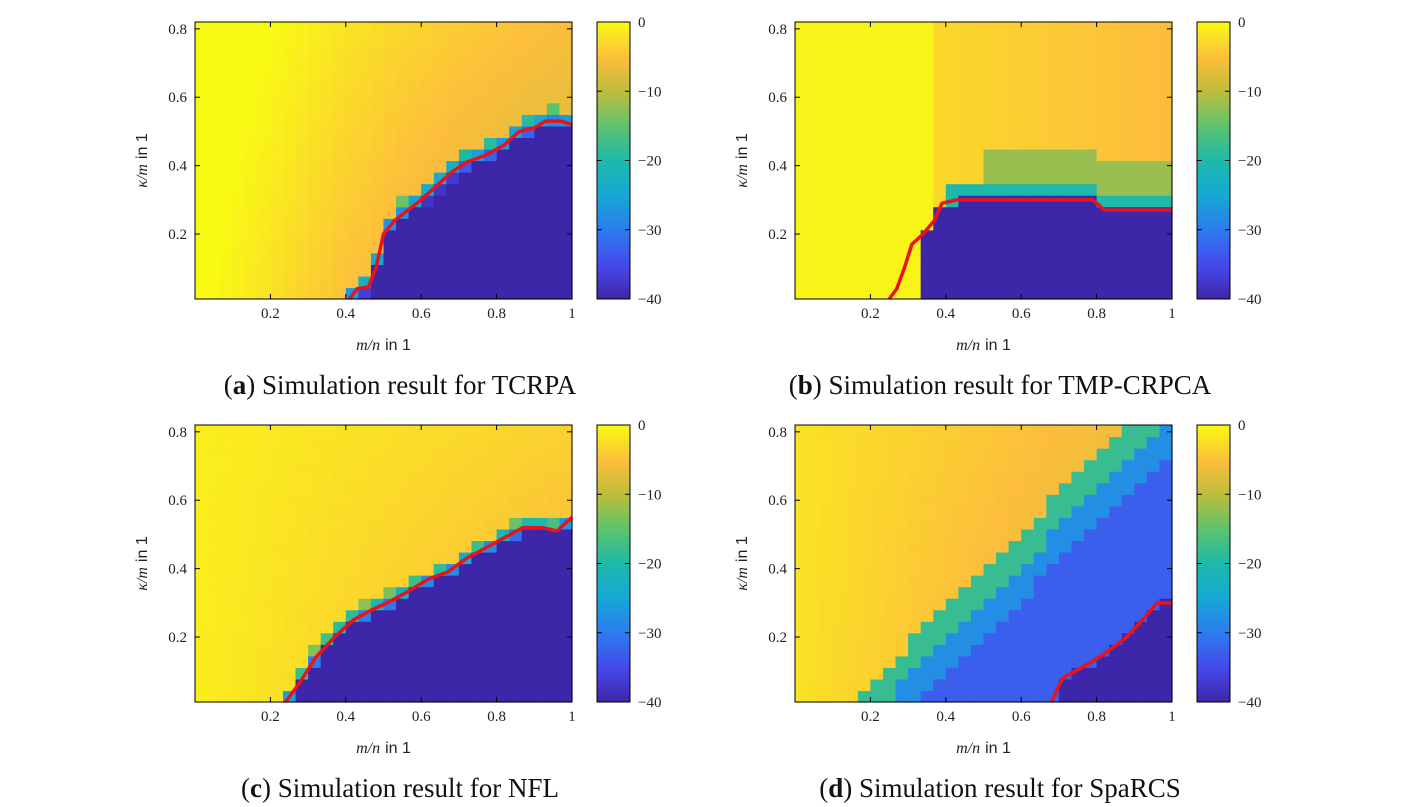  I want to click on y-tick-label: 0.4, so click(777, 570).